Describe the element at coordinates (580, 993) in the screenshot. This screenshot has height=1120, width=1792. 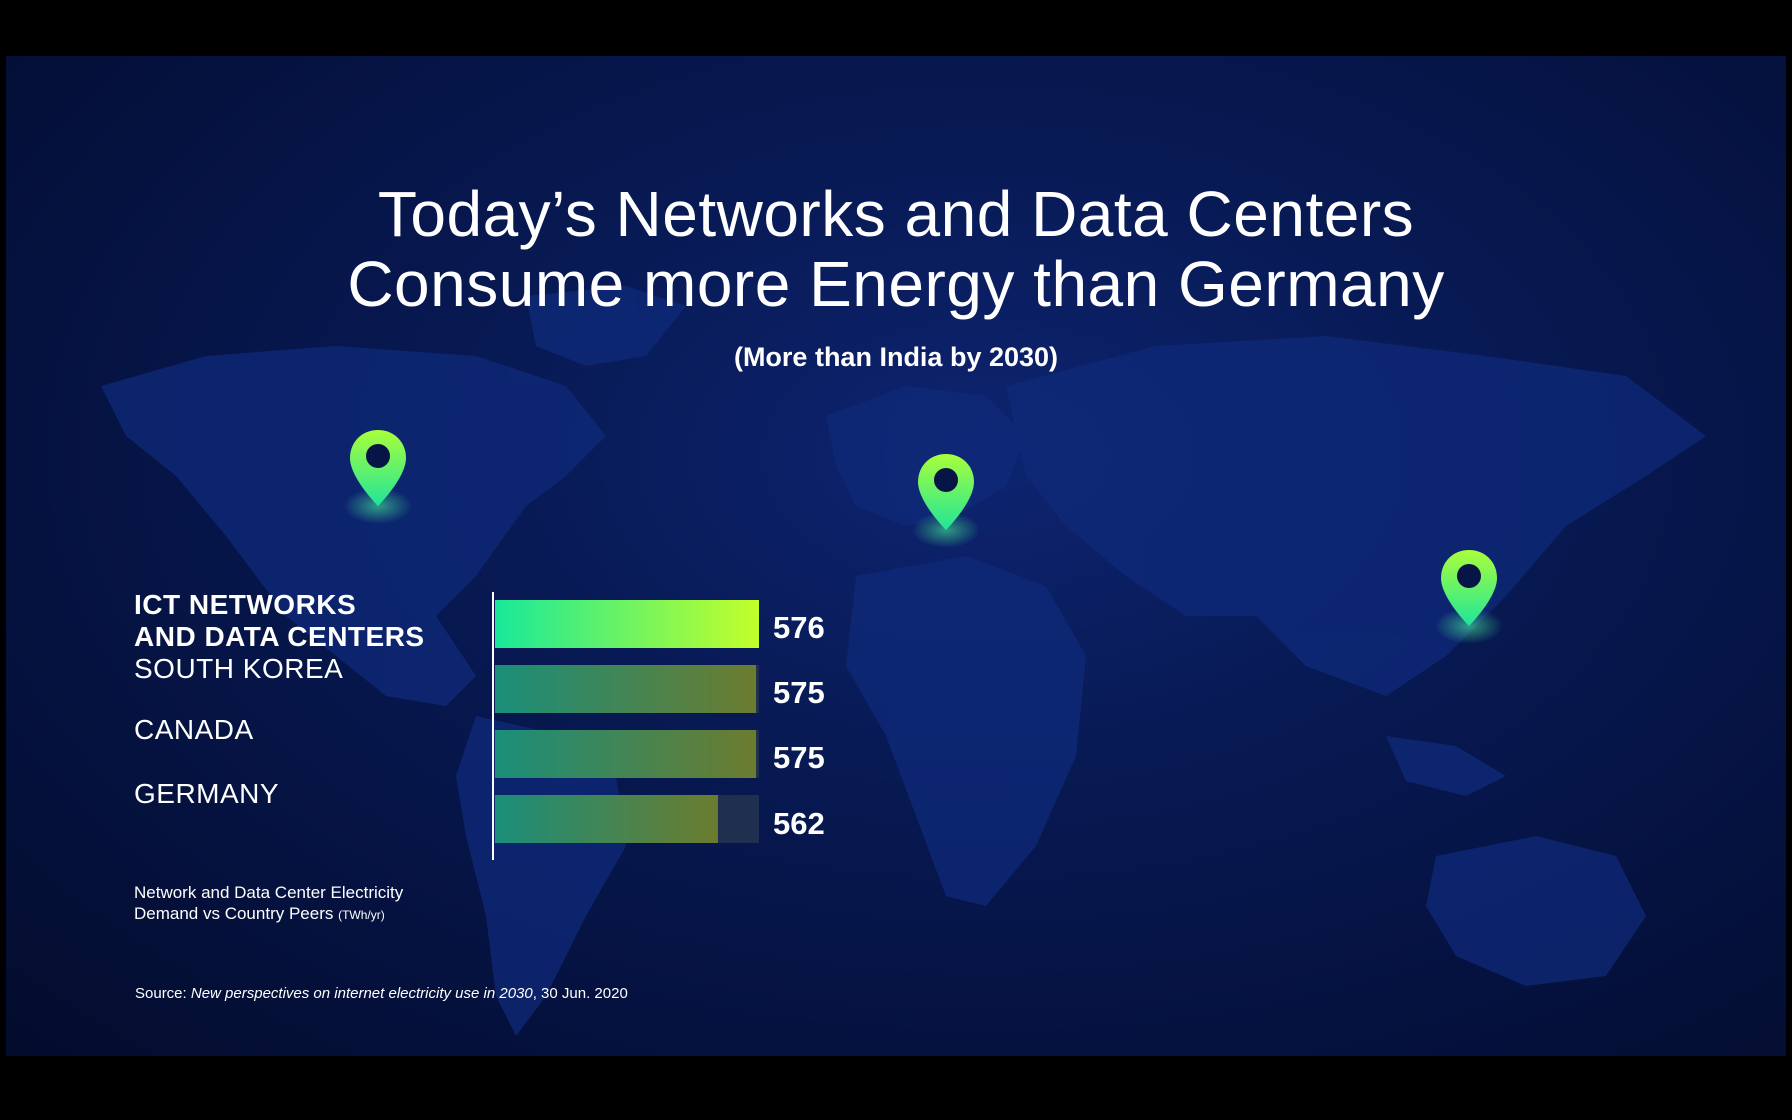
I see `source-suffix: , 30 Jun. 2020` at that location.